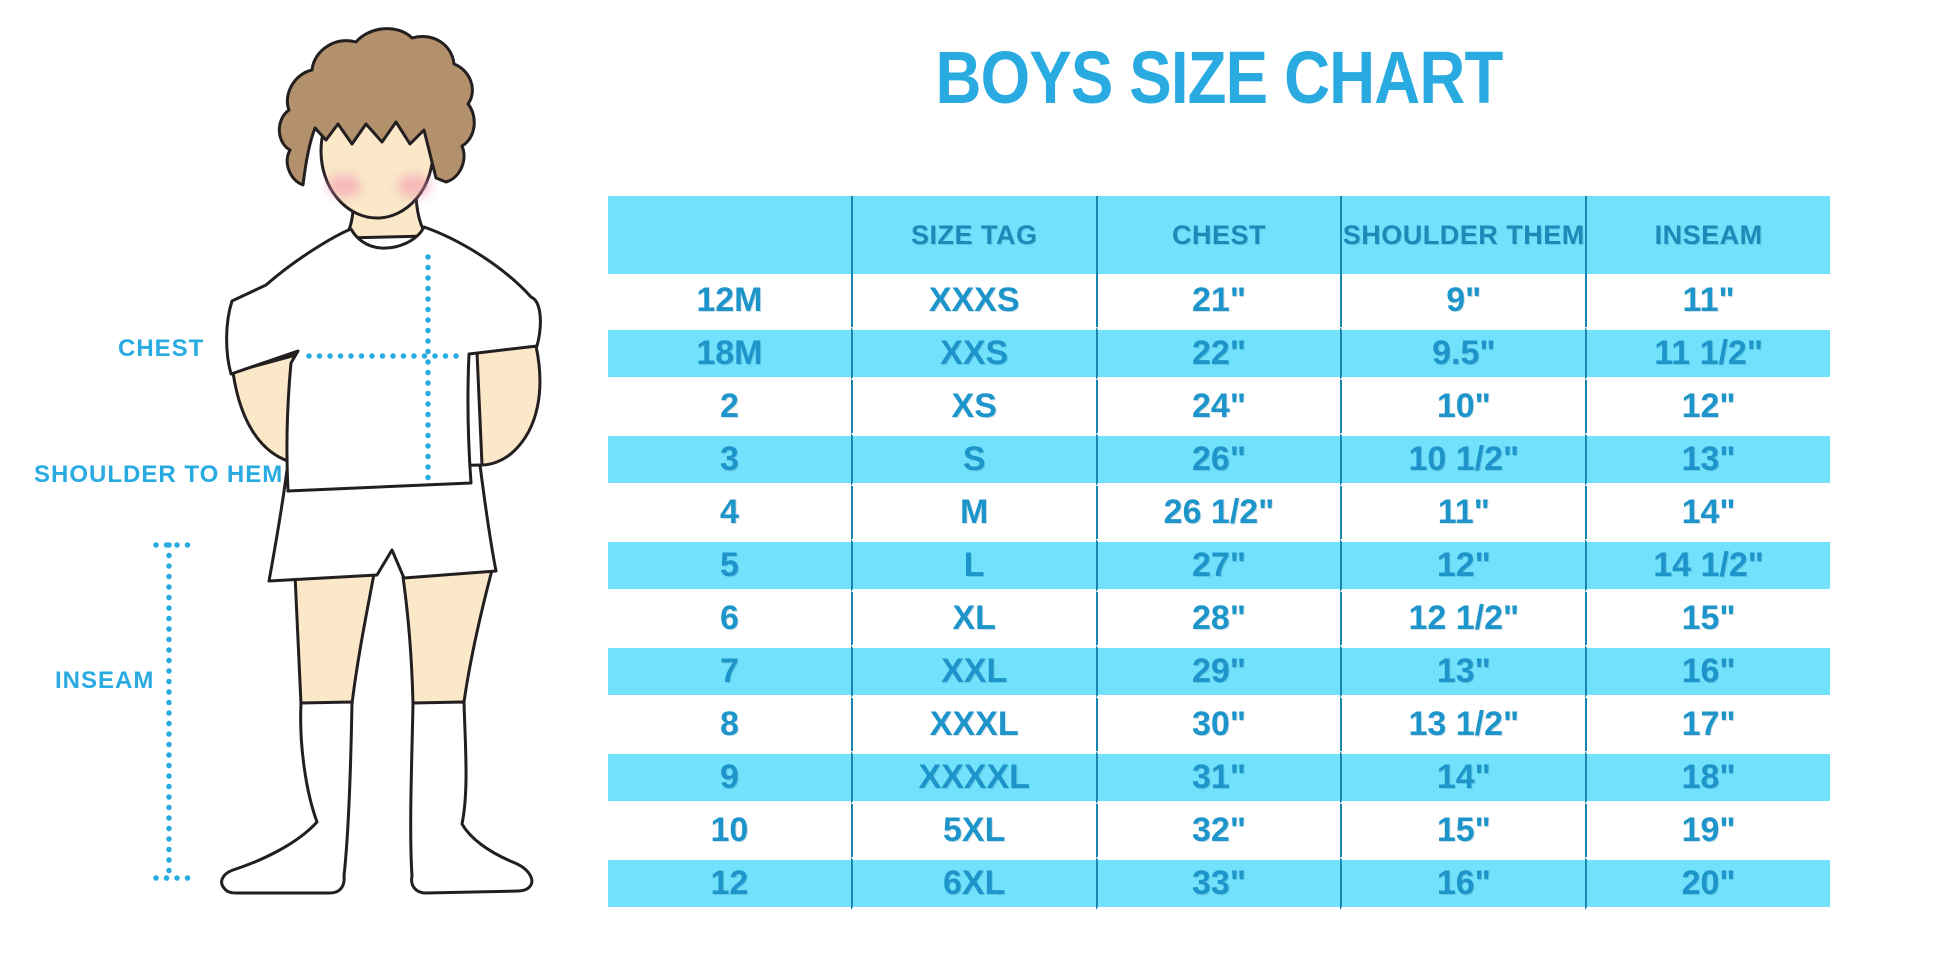 The height and width of the screenshot is (973, 1946). I want to click on header-cell-size, so click(729, 235).